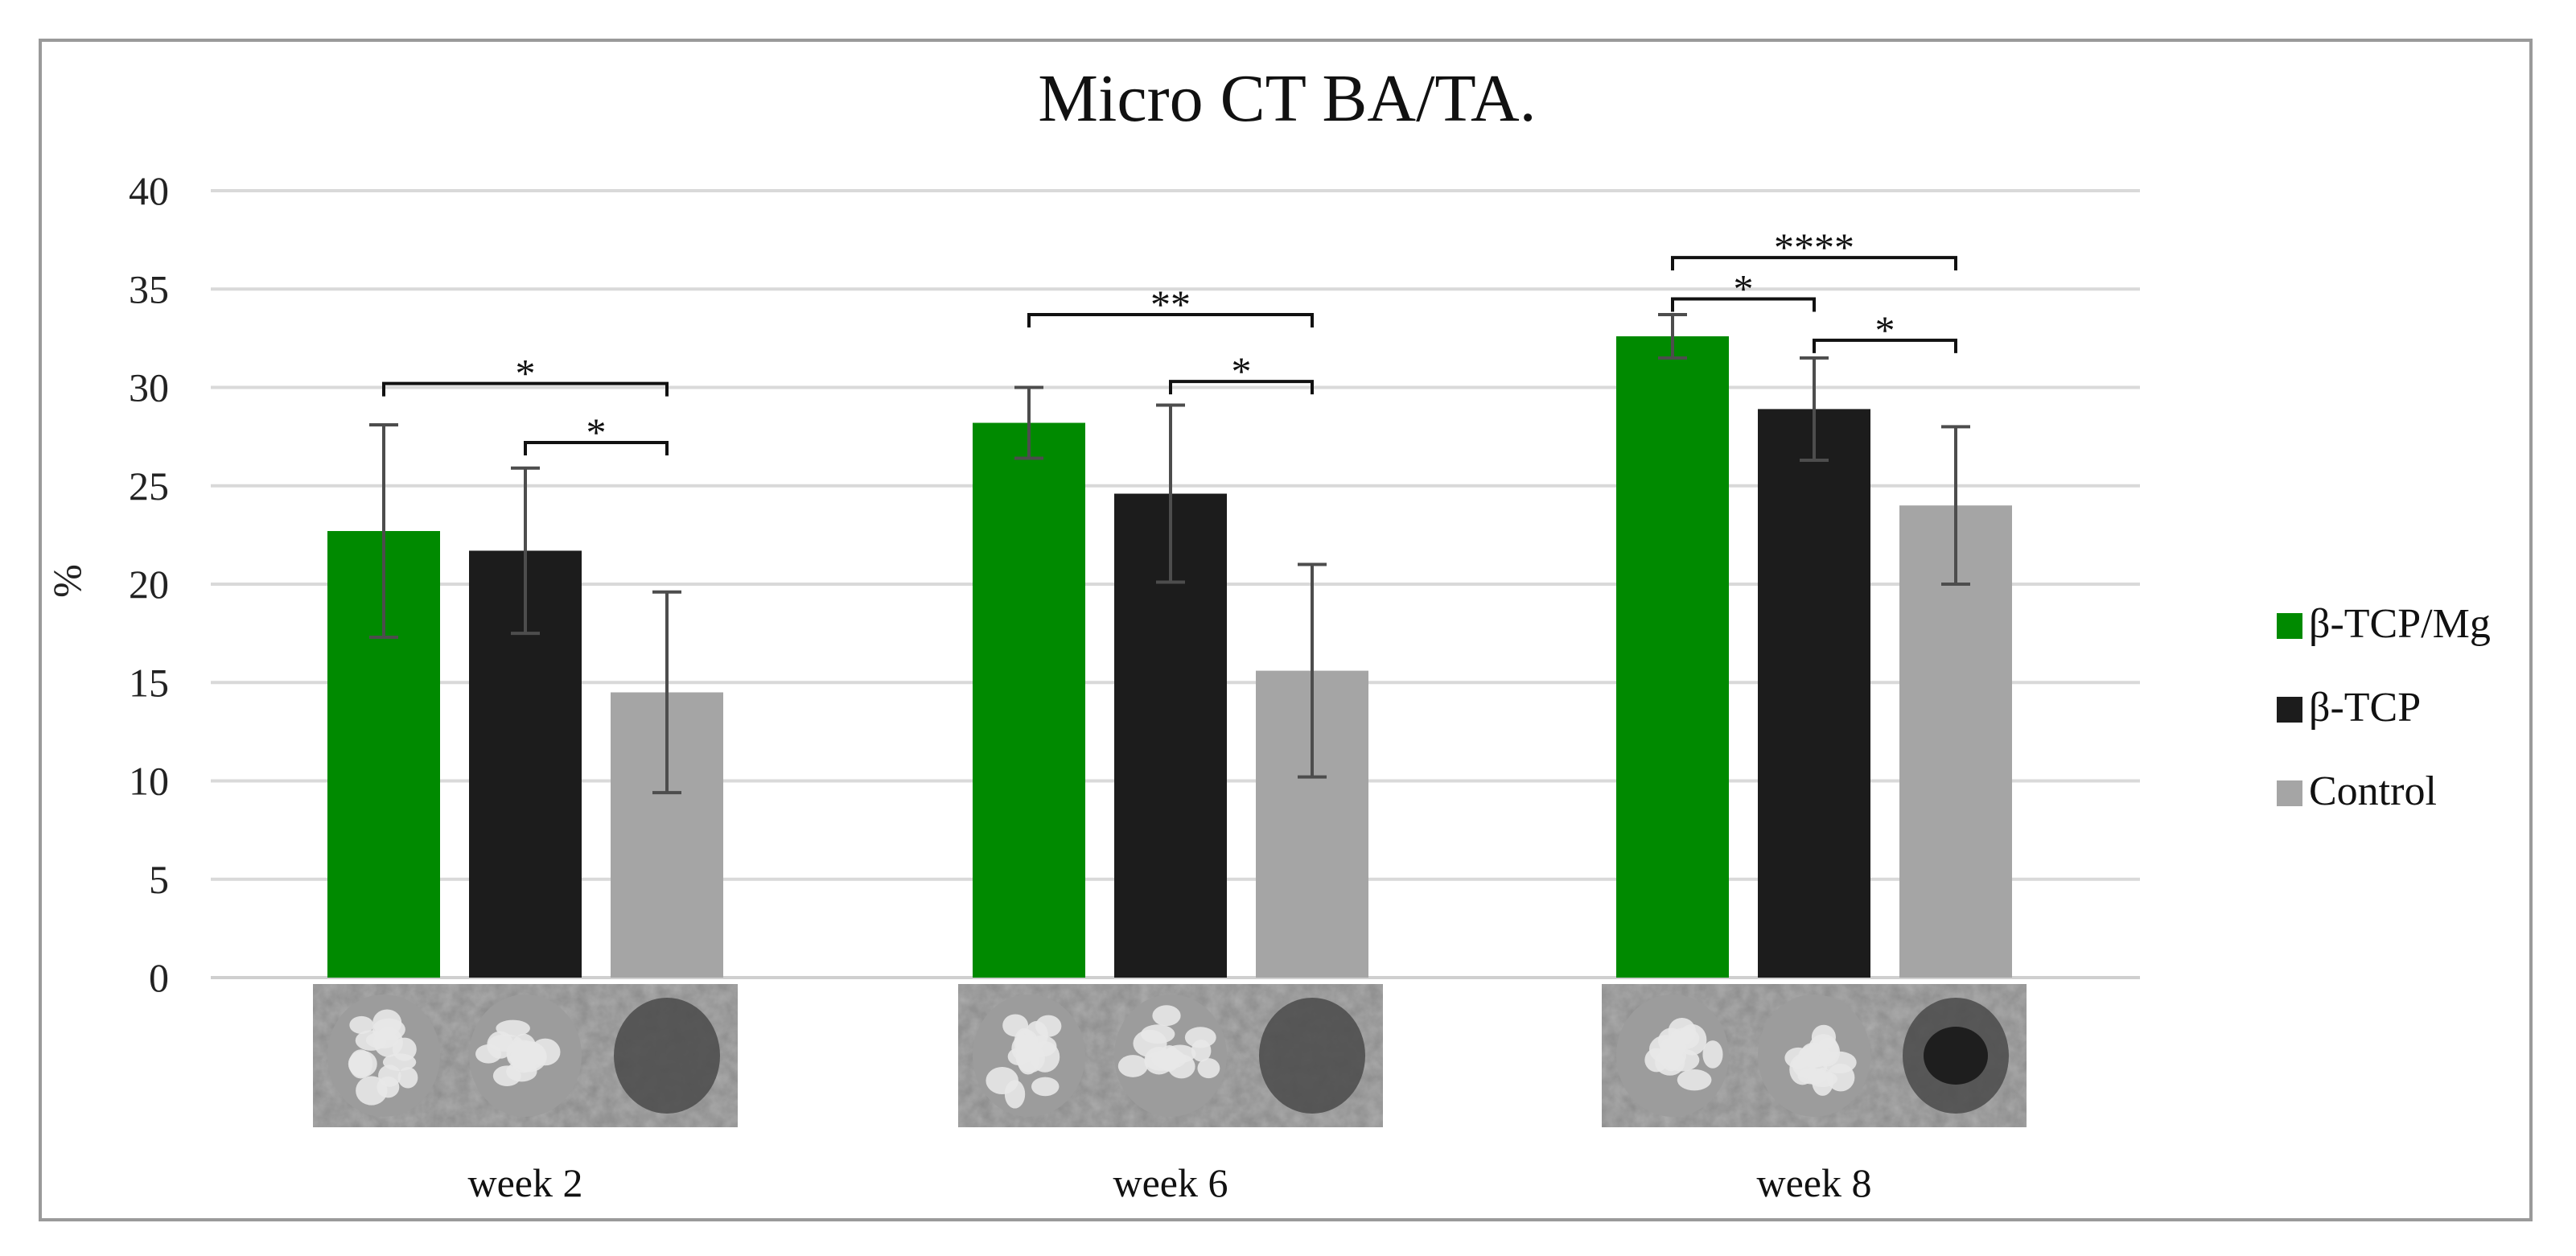 The width and height of the screenshot is (2576, 1256). What do you see at coordinates (1814, 1182) in the screenshot?
I see `x-tick-week 8: week 8` at bounding box center [1814, 1182].